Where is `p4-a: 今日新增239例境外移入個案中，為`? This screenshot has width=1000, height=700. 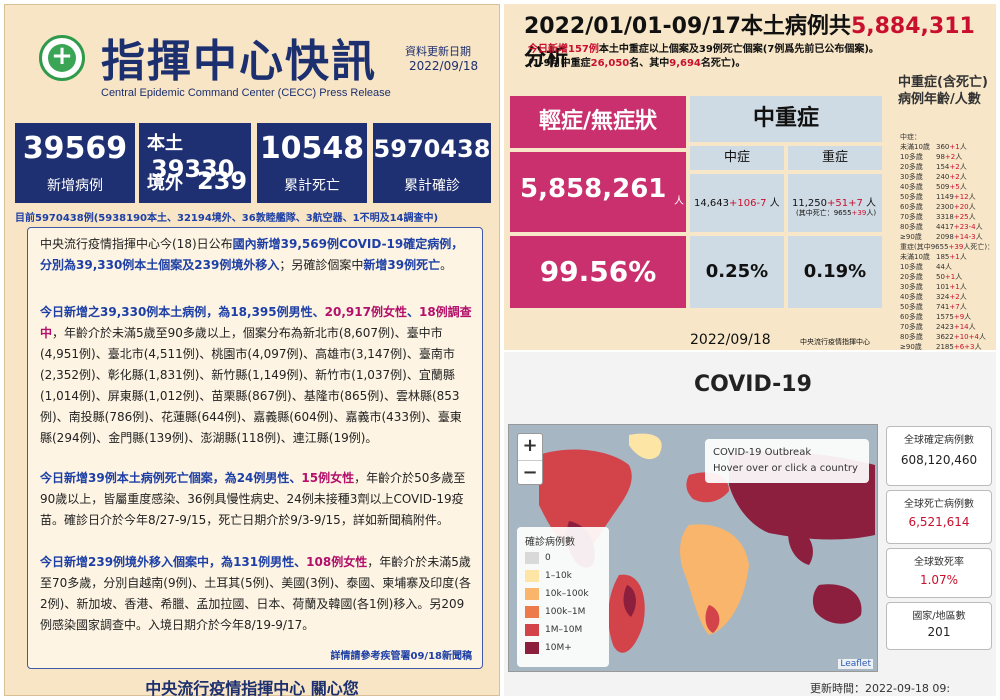
p4-a: 今日新增239例境外移入個案中，為 is located at coordinates (137, 562).